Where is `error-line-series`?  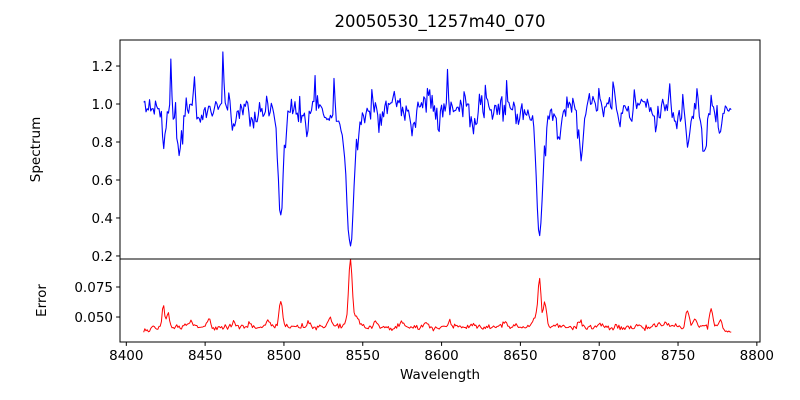
error-line-series is located at coordinates (437, 296).